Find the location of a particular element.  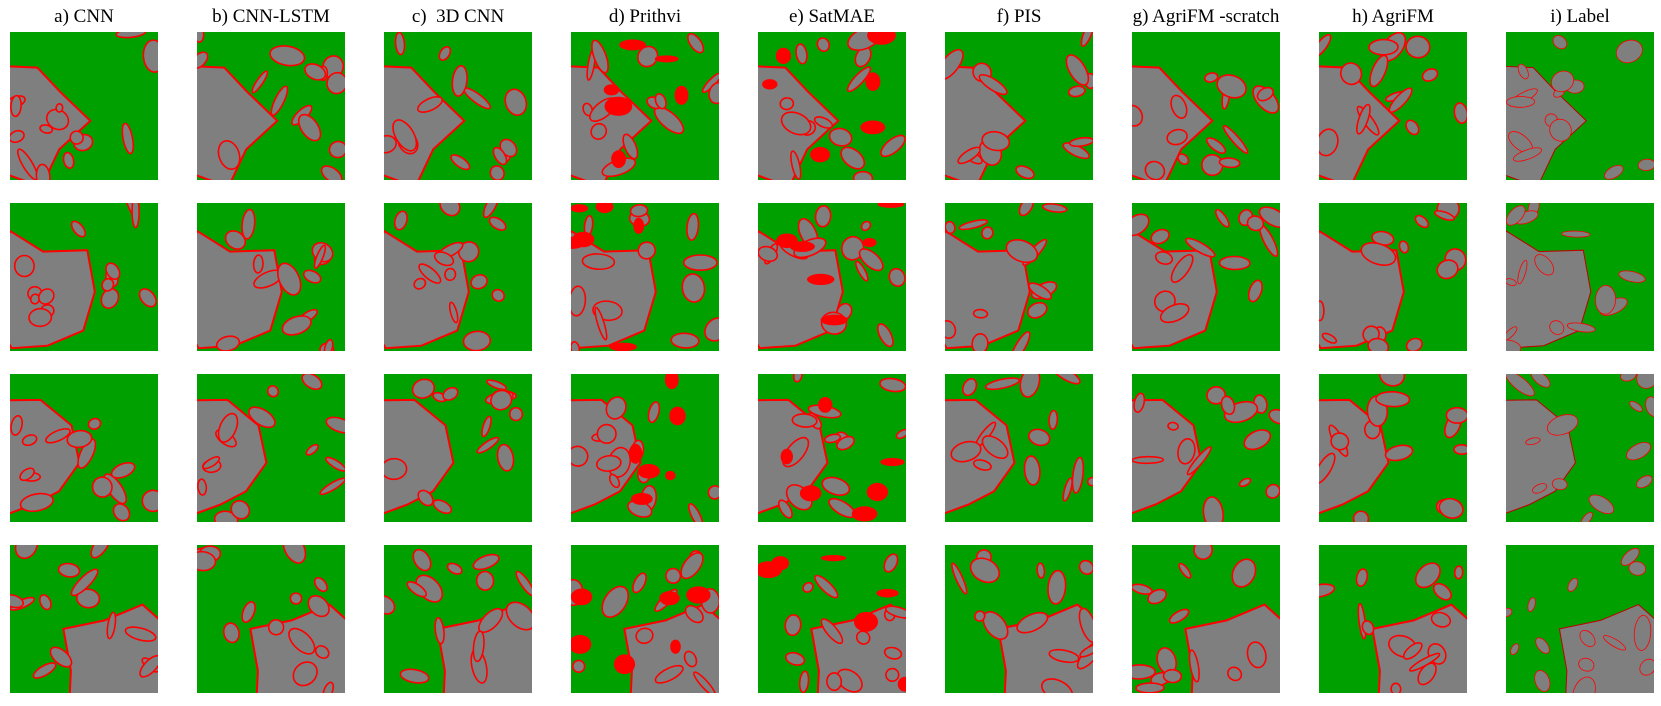

column-title: b) CNN-LSTM is located at coordinates (271, 16).